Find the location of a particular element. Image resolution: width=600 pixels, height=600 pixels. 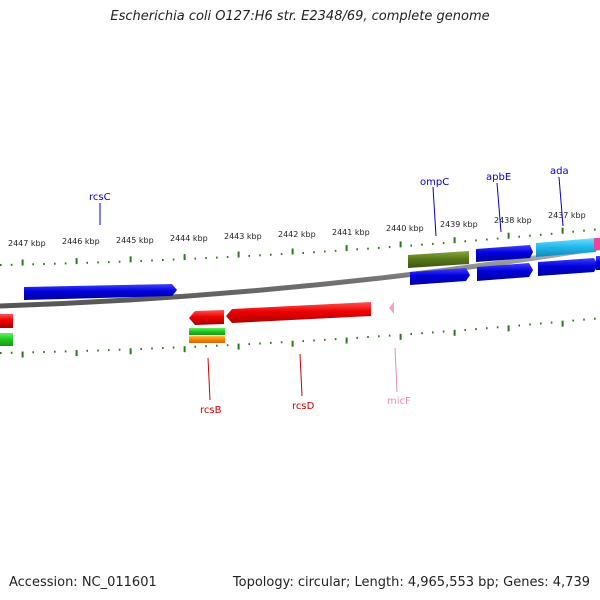

tick-label: 2440 kbp is located at coordinates (405, 228).